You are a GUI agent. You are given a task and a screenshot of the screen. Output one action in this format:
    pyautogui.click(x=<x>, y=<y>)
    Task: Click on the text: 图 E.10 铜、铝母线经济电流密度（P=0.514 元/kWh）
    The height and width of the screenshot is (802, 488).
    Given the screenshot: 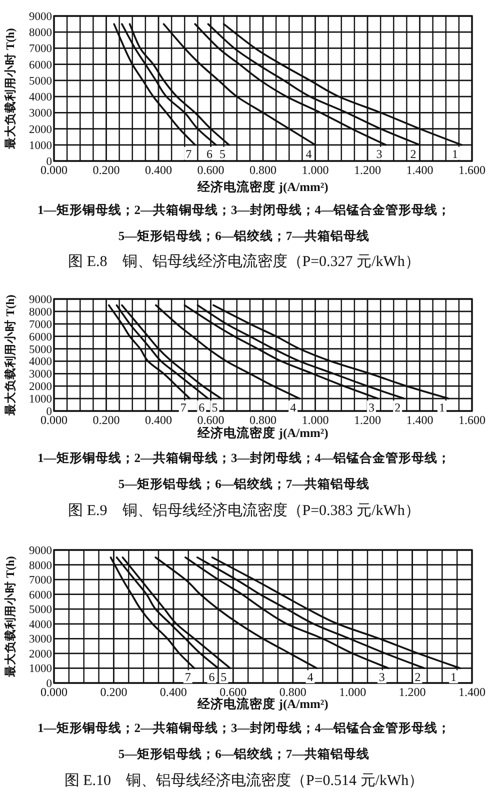 What is the action you would take?
    pyautogui.click(x=244, y=780)
    